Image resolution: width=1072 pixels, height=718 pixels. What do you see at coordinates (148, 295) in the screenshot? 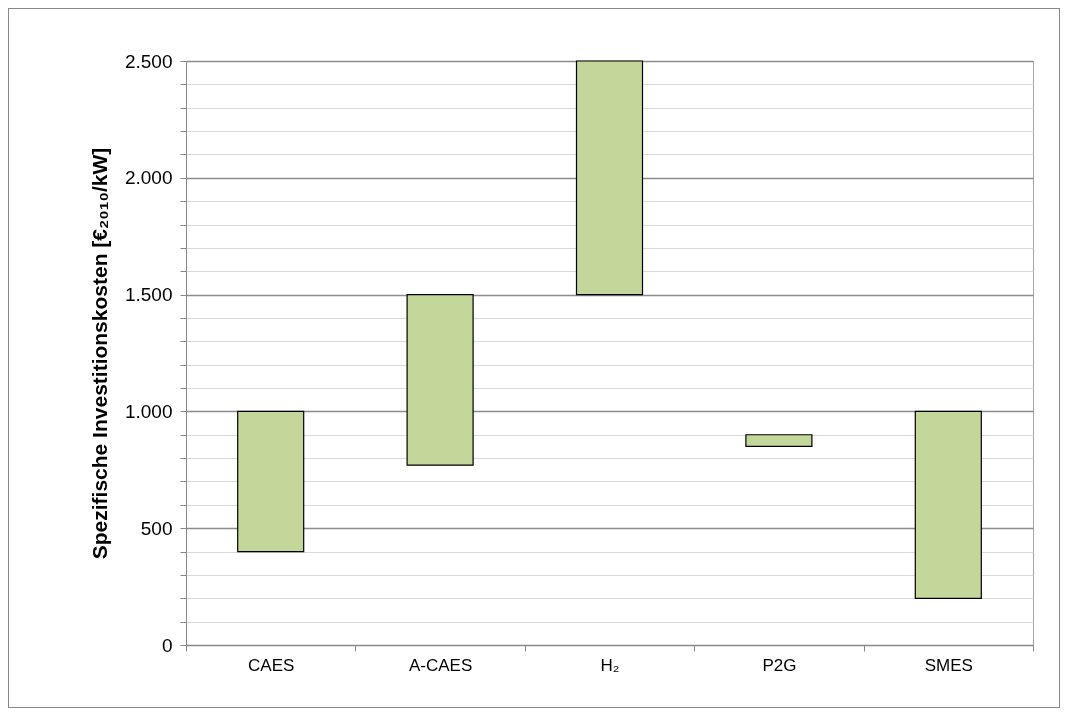
I see `y-tick-label: 1.500` at bounding box center [148, 295].